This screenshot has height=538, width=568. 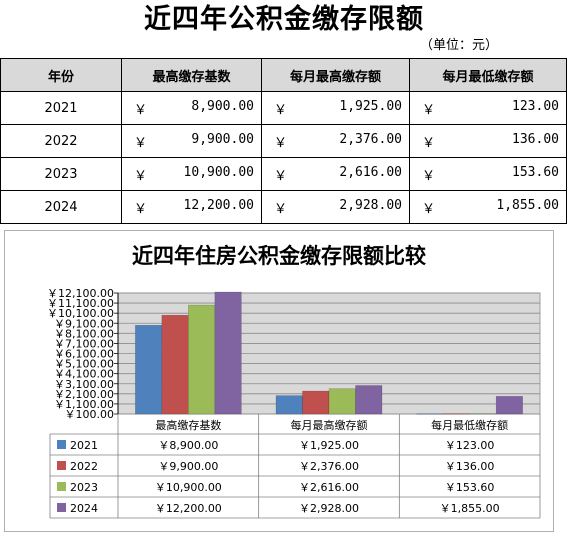 What do you see at coordinates (329, 508) in the screenshot?
I see `data-label: ￥2,928.00` at bounding box center [329, 508].